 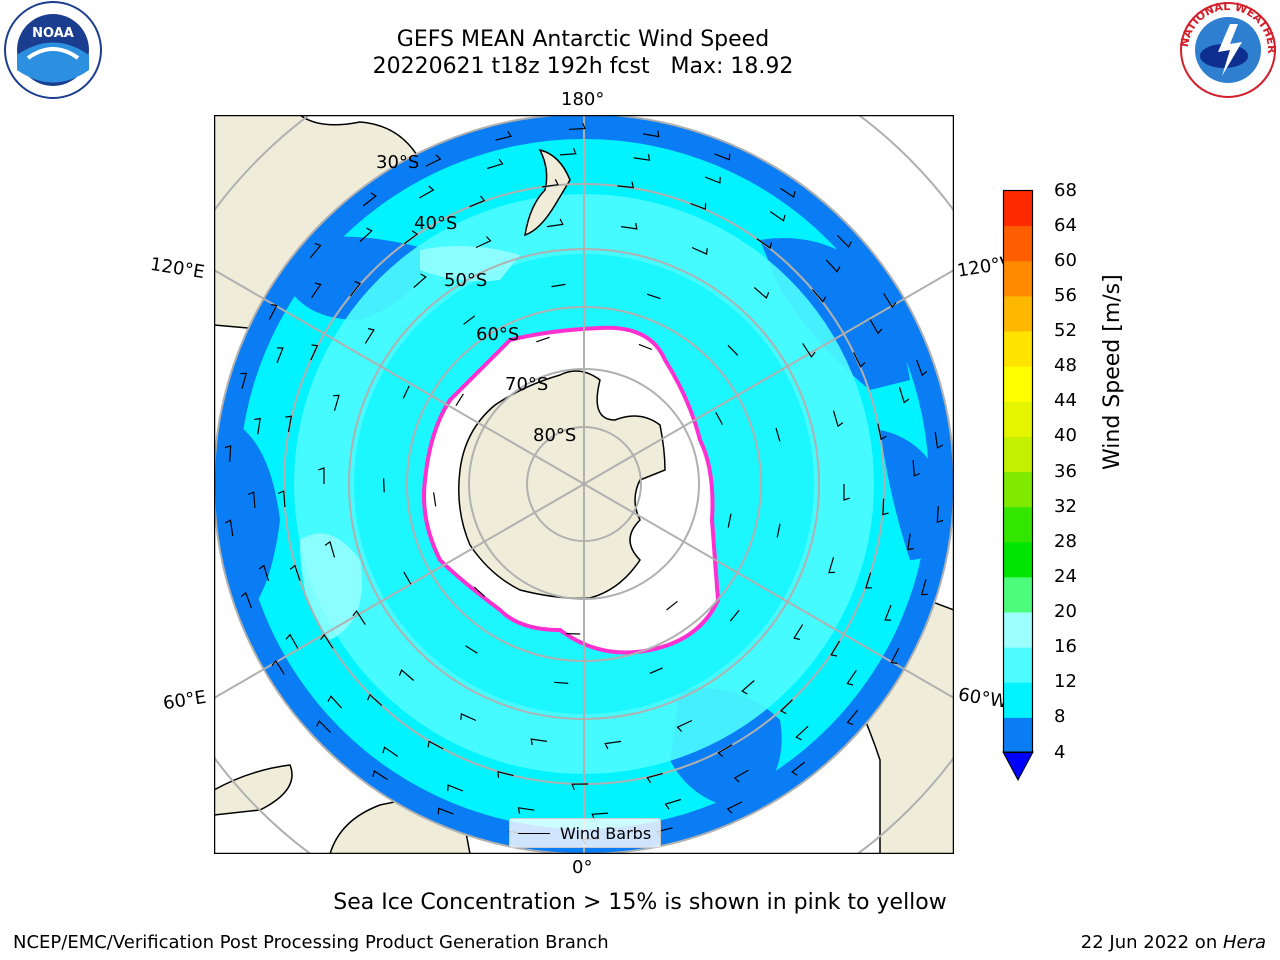 What do you see at coordinates (562, 485) in the screenshot?
I see `antarctica` at bounding box center [562, 485].